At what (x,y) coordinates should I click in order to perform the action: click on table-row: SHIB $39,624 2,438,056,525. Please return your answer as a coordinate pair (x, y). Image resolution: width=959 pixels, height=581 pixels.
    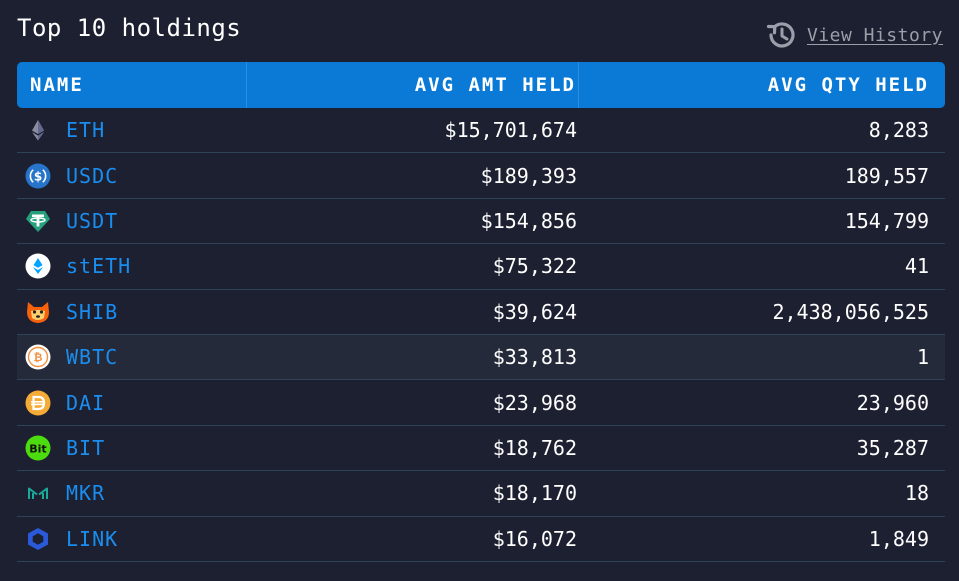
    Looking at the image, I should click on (481, 312).